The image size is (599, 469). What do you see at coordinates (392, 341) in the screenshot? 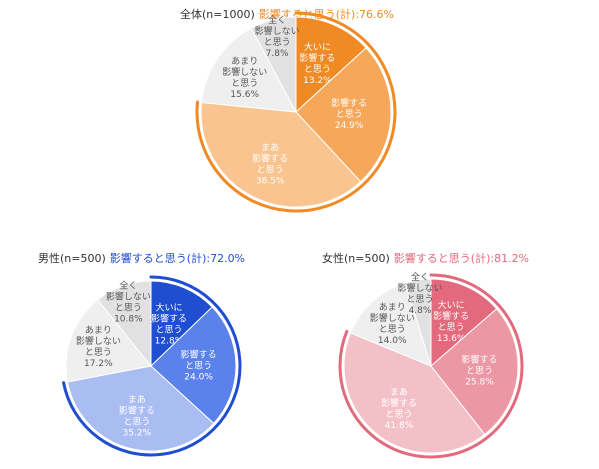
I see `slice-label-line: 14.0%` at bounding box center [392, 341].